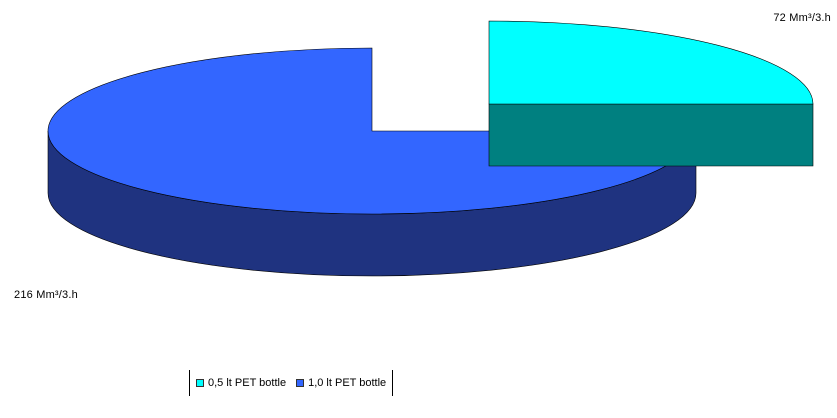 The image size is (837, 418). What do you see at coordinates (247, 383) in the screenshot?
I see `legend-label: 0,5 lt PET bottle` at bounding box center [247, 383].